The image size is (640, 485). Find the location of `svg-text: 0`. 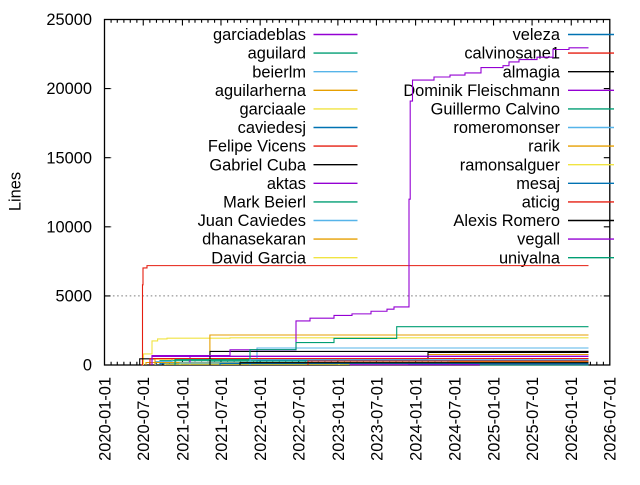

svg-text: 0 is located at coordinates (87, 366).